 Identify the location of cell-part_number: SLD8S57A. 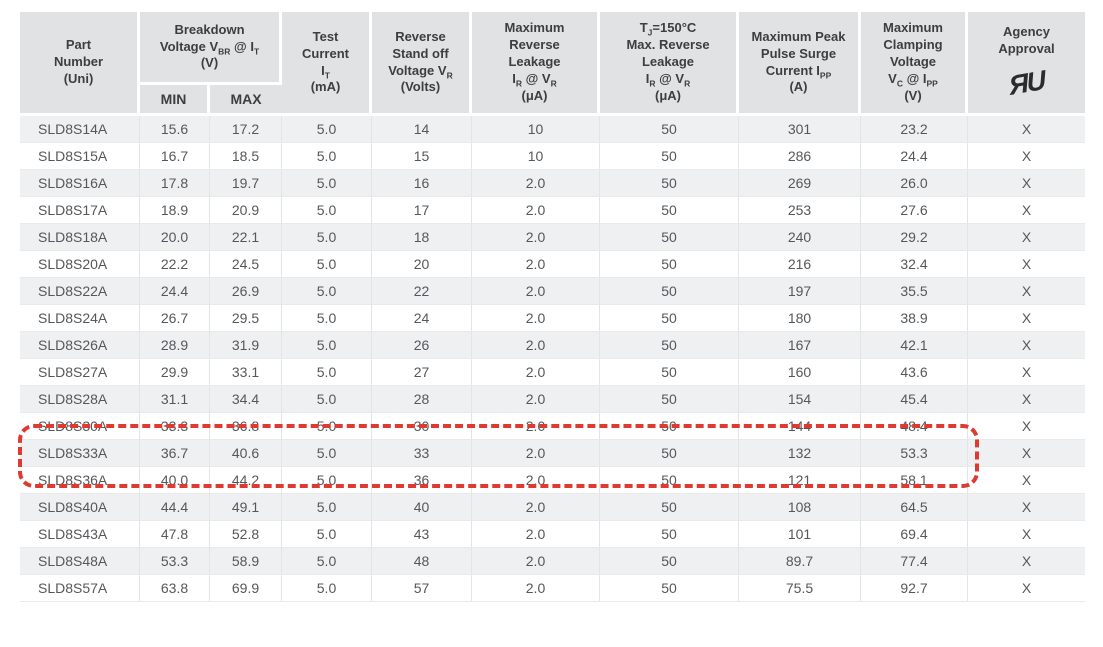
(80, 588).